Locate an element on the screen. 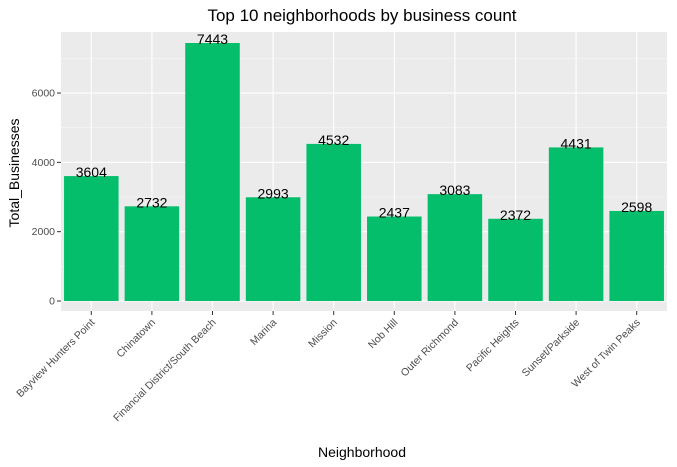 The width and height of the screenshot is (677, 467). y-tick-label: 0 is located at coordinates (52, 302).